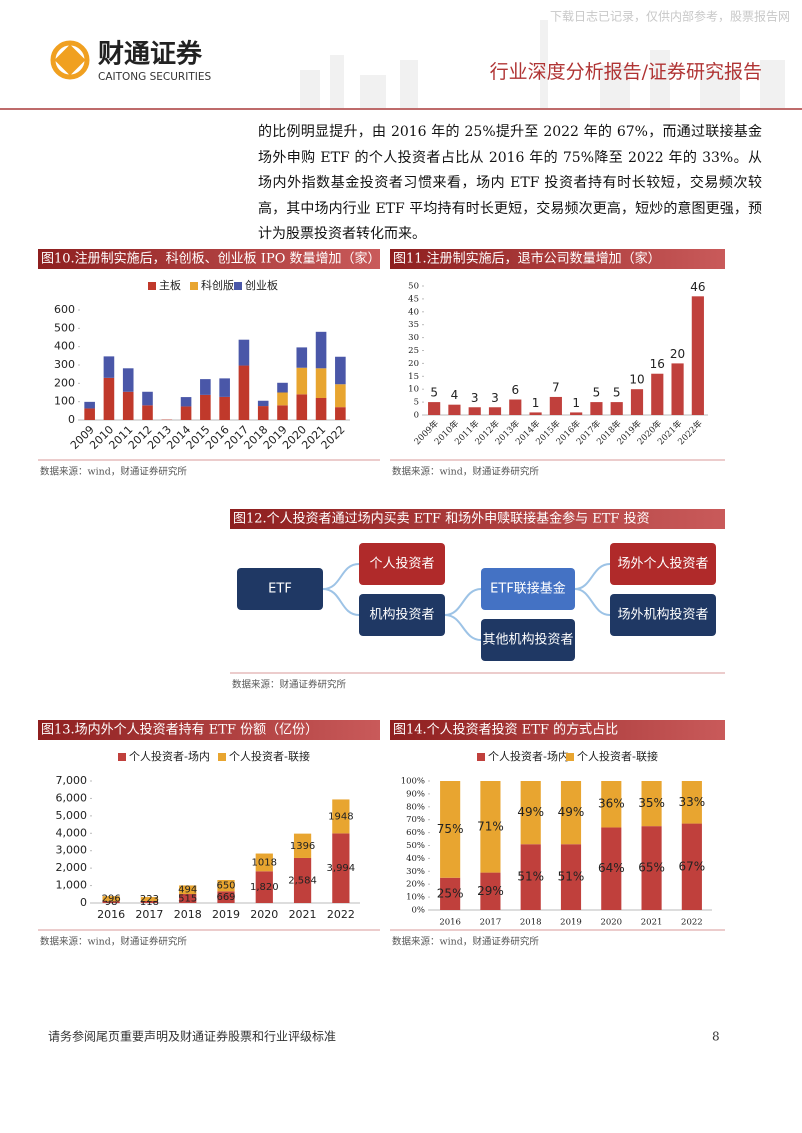 Image resolution: width=802 pixels, height=1133 pixels. I want to click on data-label: 67%, so click(692, 866).